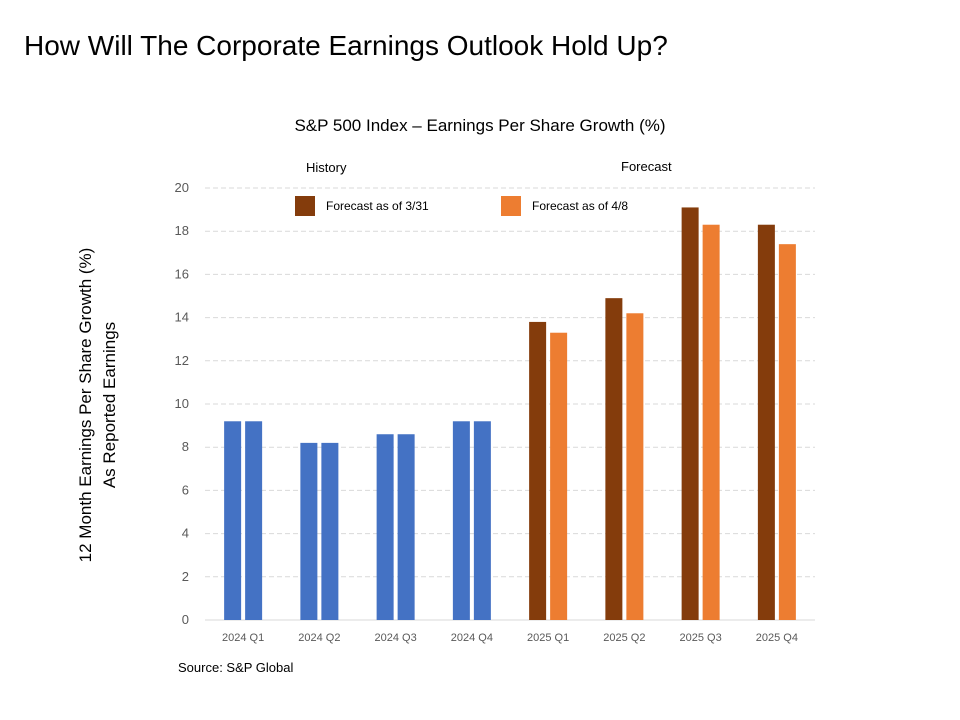  Describe the element at coordinates (182, 360) in the screenshot. I see `y-tick-label: 12` at that location.